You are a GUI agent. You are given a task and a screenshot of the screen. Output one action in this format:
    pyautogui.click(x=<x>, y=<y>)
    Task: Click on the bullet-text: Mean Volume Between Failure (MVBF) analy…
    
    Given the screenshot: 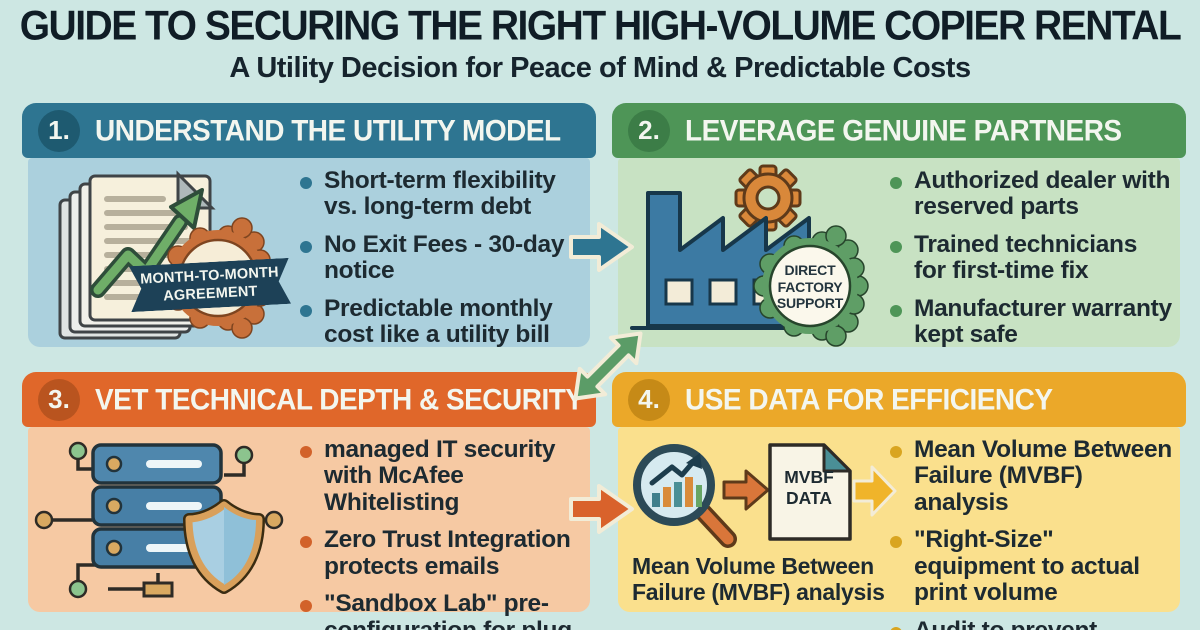 What is the action you would take?
    pyautogui.click(x=1043, y=476)
    